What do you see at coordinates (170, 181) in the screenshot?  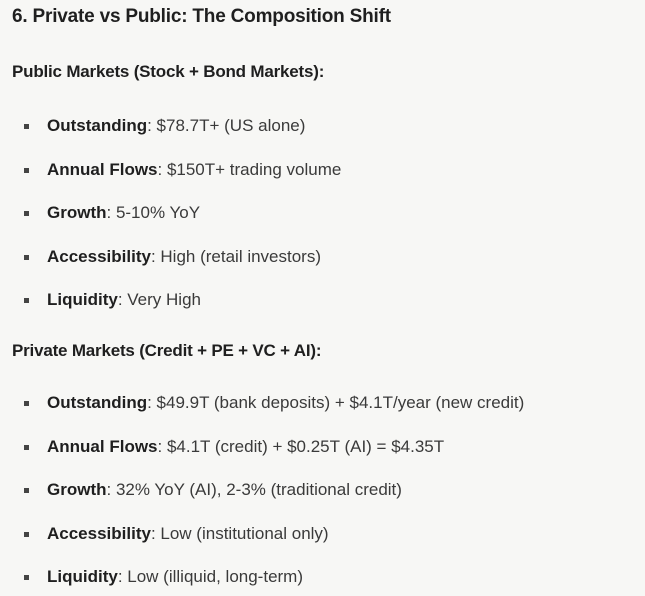 I see `list-item-public-annual-flows: Annual Flows: $150T+ trading volume` at bounding box center [170, 181].